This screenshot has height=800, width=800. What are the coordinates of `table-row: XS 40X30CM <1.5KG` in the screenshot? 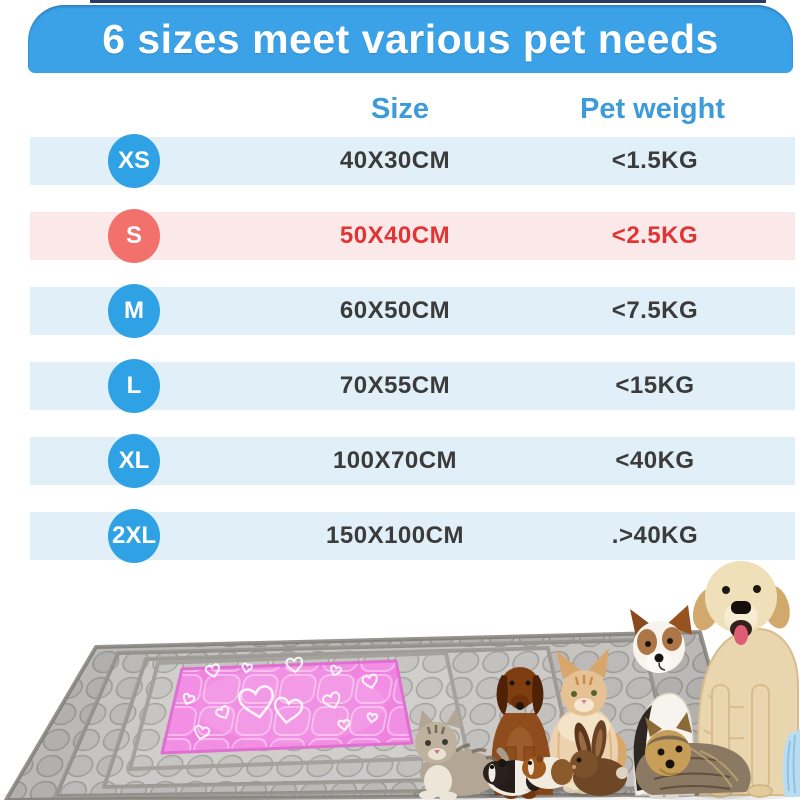 It's located at (412, 161).